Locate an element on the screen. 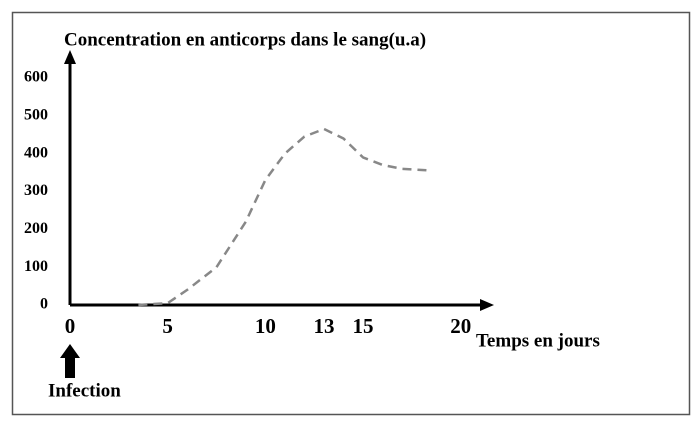 The height and width of the screenshot is (423, 697). x-axis-arrow is located at coordinates (487, 305).